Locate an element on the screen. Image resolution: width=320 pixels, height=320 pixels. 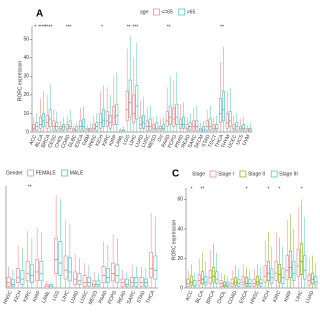
y-axis-label: RORC expression is located at coordinates (174, 240).